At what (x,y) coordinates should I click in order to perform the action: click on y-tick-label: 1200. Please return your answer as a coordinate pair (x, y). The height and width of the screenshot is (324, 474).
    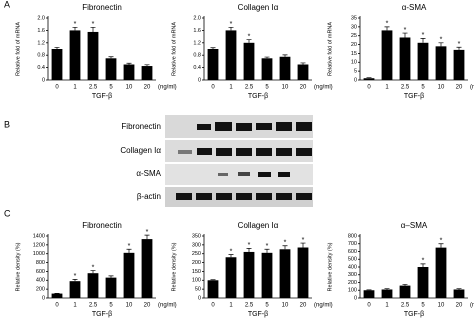
    Looking at the image, I should click on (39, 245).